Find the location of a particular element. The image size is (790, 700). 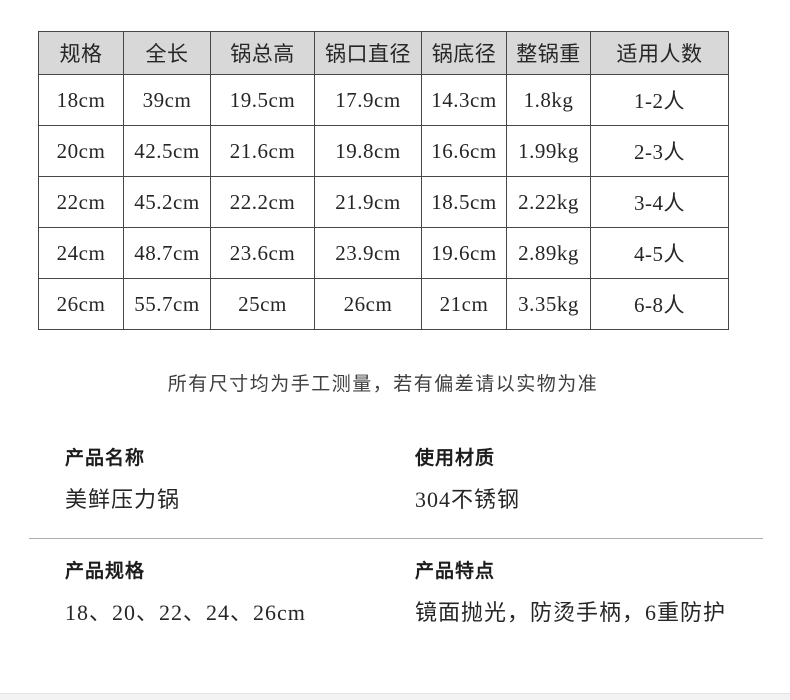

product-spec-value: 18、20、22、24、26cm is located at coordinates (185, 612).